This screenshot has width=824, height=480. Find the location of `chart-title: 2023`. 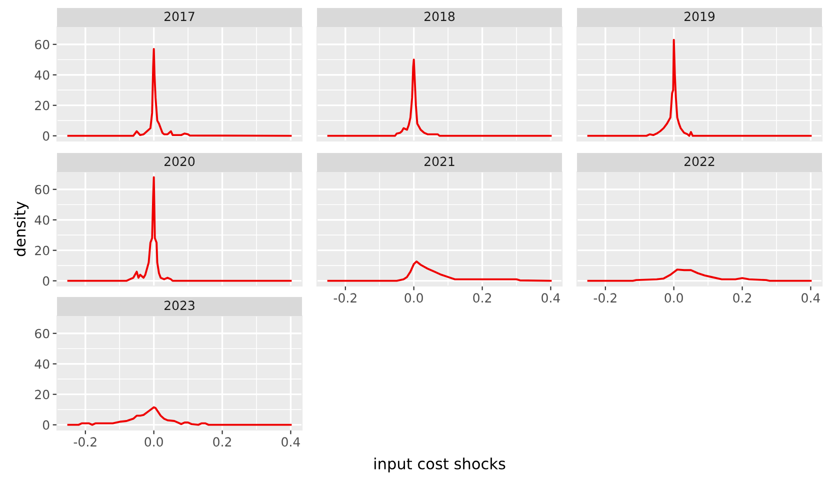

chart-title: 2023 is located at coordinates (179, 305).